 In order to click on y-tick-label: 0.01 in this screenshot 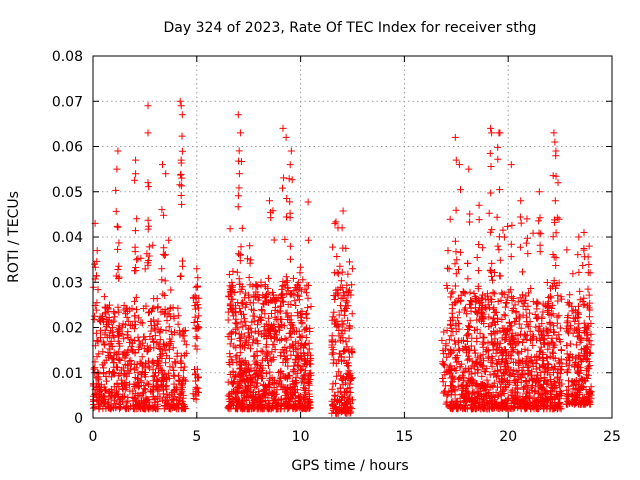, I will do `click(67, 374)`.